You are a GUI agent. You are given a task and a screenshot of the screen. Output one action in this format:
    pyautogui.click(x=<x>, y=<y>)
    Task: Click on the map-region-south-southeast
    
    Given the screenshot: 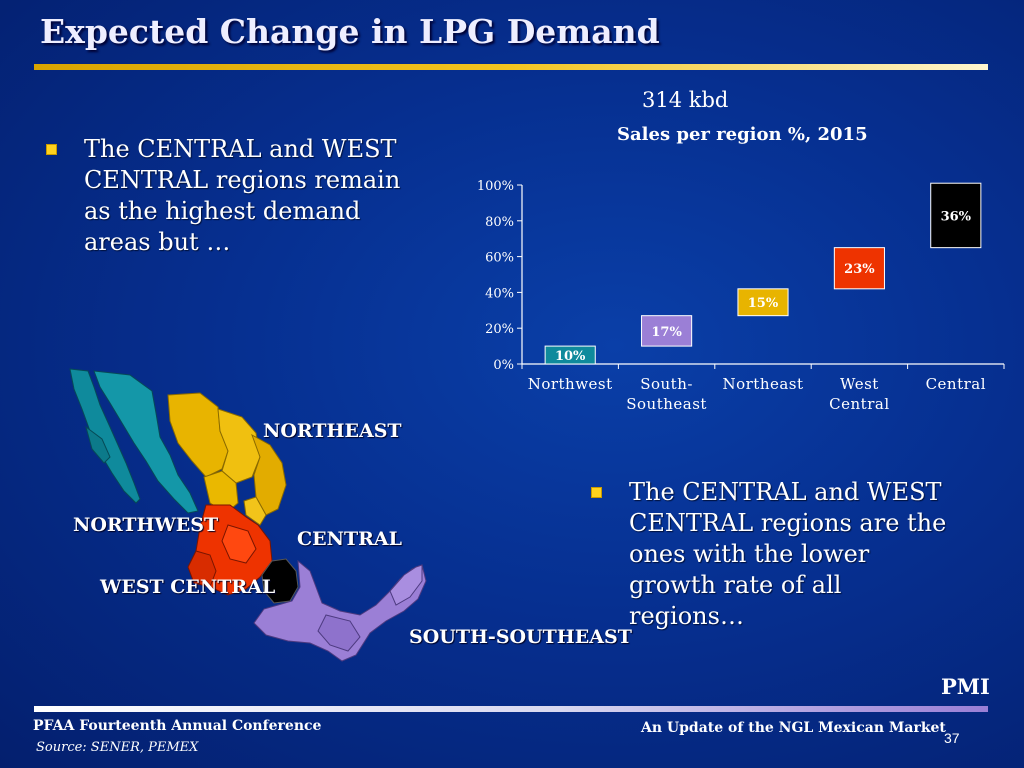 What is the action you would take?
    pyautogui.click(x=340, y=610)
    